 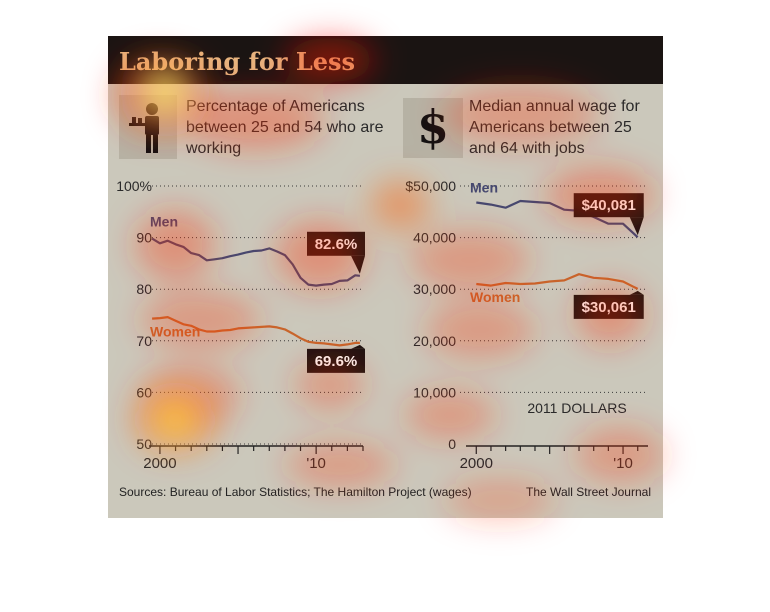 What do you see at coordinates (434, 341) in the screenshot?
I see `y-tick-label: 20,000` at bounding box center [434, 341].